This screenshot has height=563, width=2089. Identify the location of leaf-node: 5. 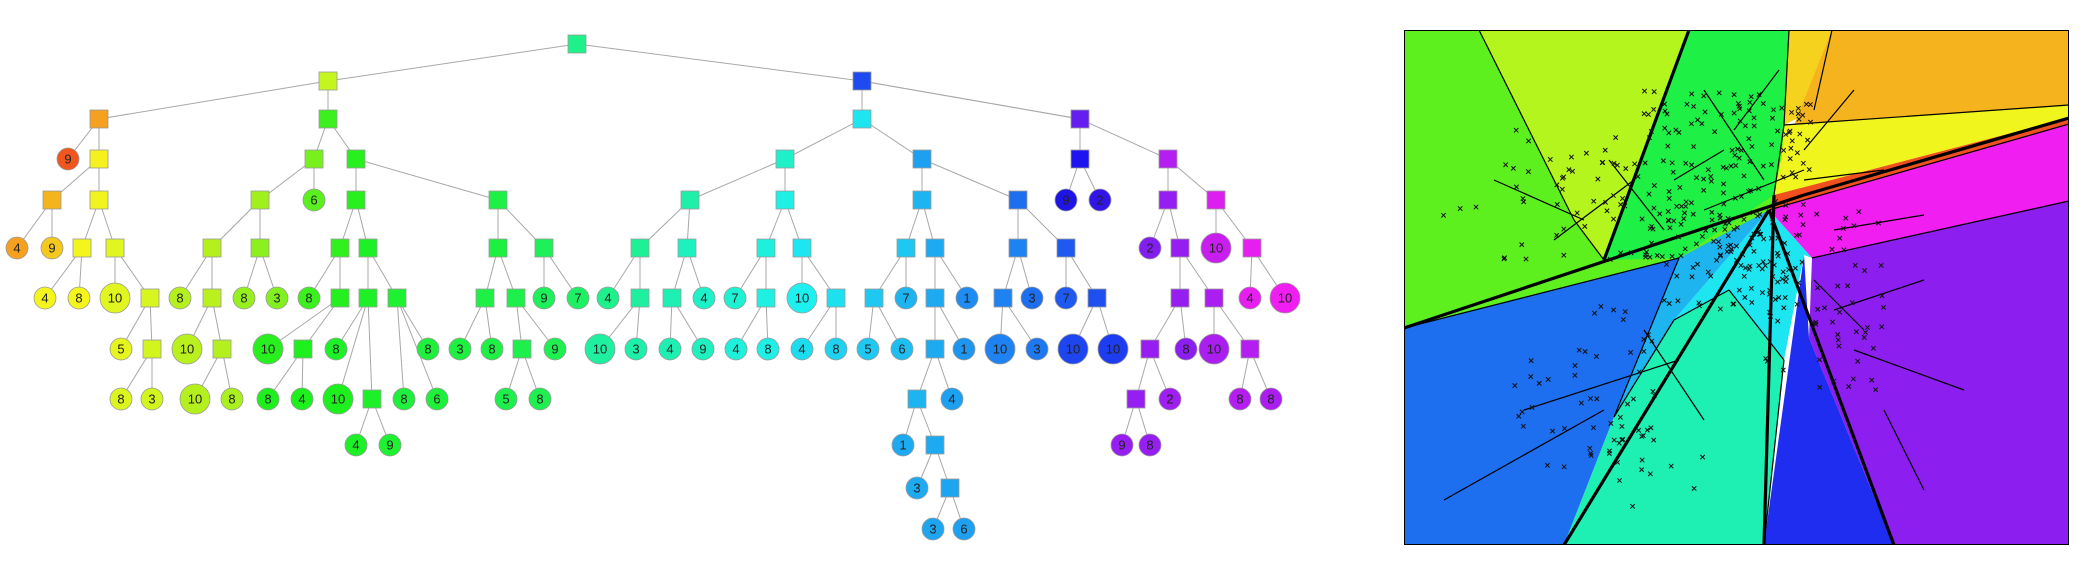
(868, 349).